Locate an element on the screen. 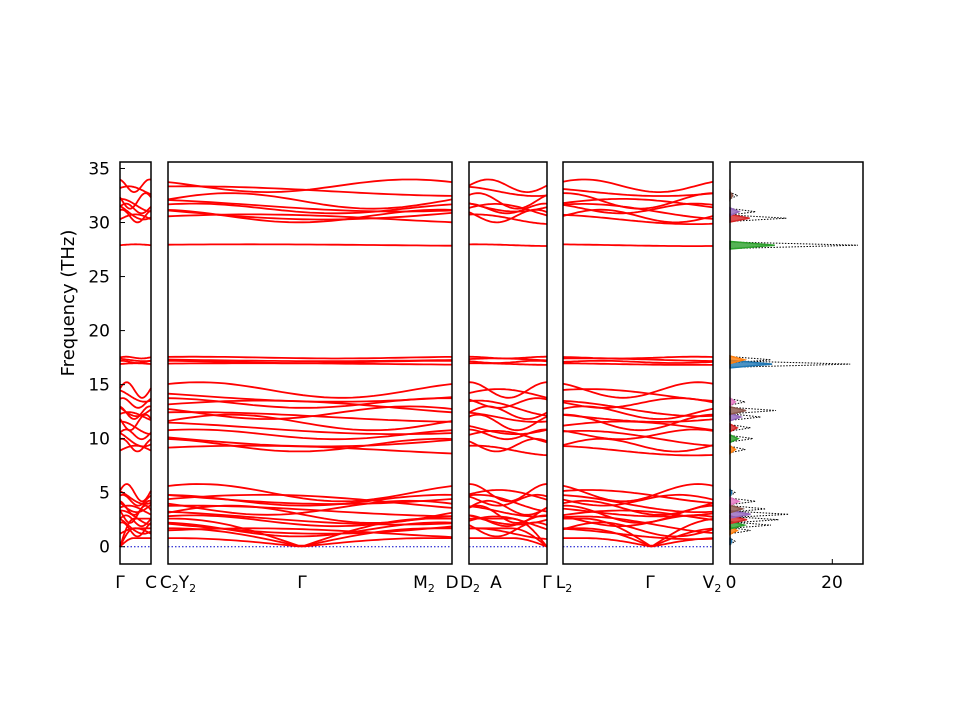  y-tick-label-35: 35 is located at coordinates (99, 169).